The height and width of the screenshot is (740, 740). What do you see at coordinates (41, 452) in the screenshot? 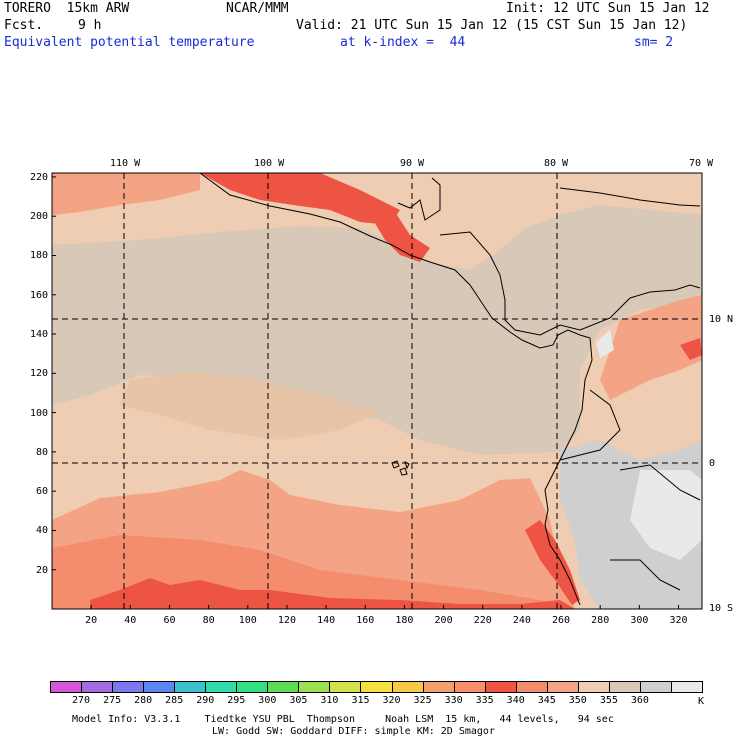
I see `y-tick-label: 80` at bounding box center [41, 452].